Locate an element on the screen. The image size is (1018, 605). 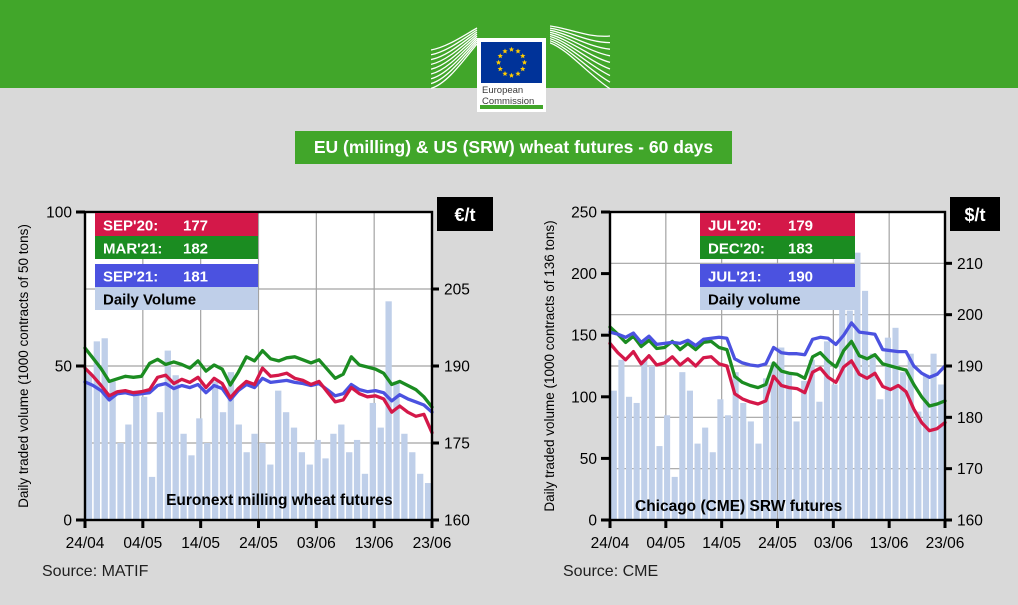
y-left-tick-label: 150 is located at coordinates (584, 336).